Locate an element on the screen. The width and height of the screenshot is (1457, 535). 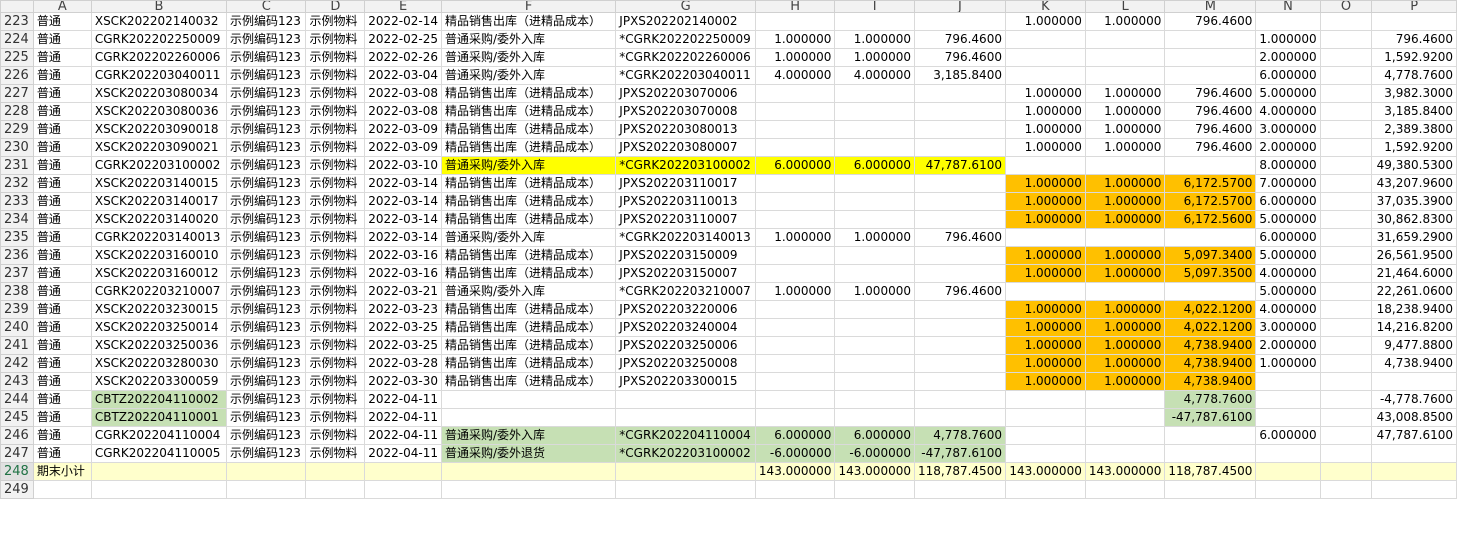
cell-l238 is located at coordinates (1125, 291).